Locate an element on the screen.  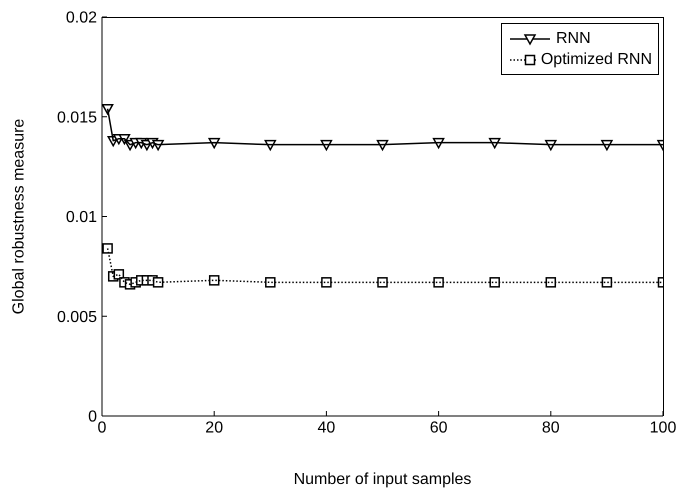
y-tick-label: 0.02 is located at coordinates (82, 18).